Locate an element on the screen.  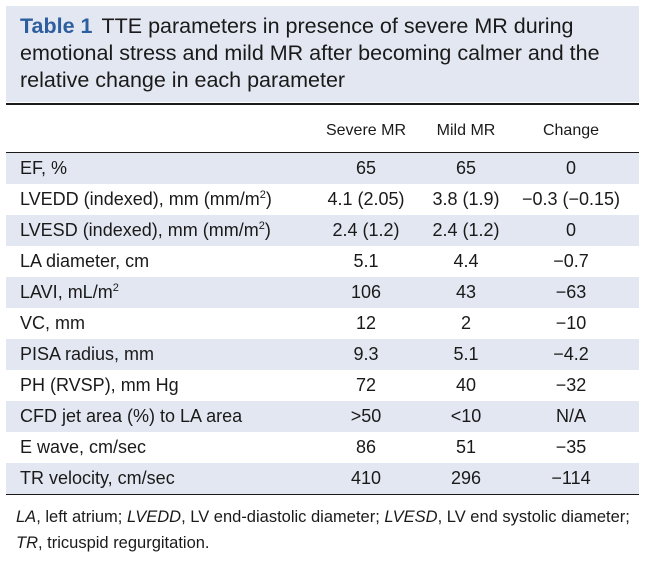
param-label: E wave, cm/sec is located at coordinates (83, 447).